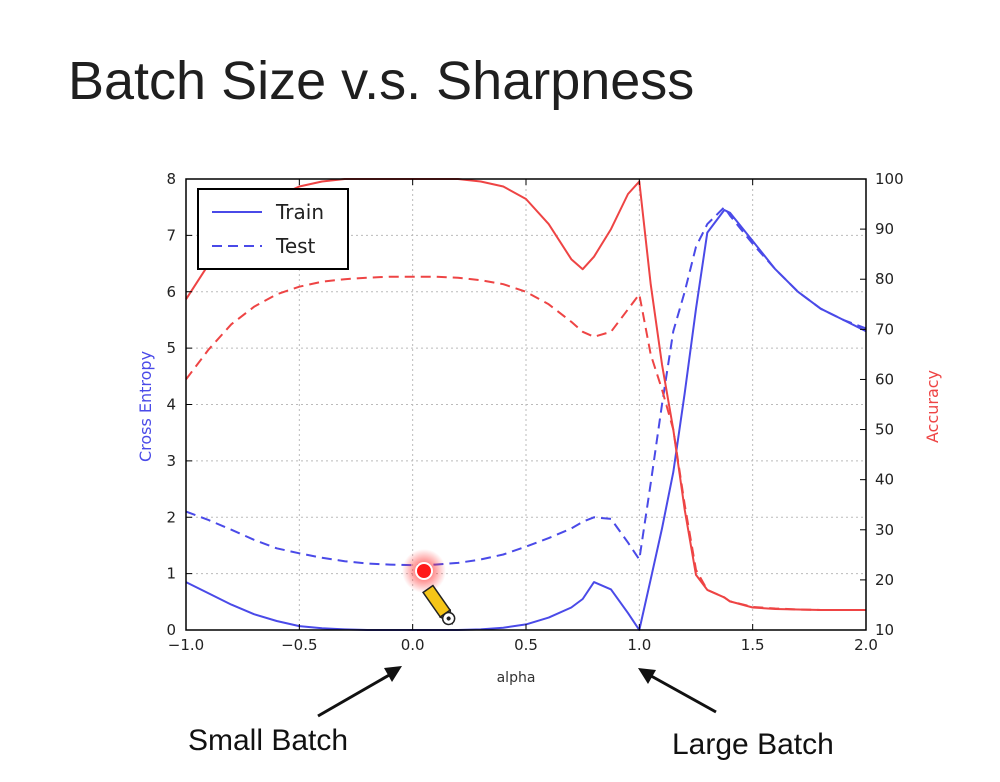 Image resolution: width=1000 pixels, height=782 pixels. I want to click on arrows, so click(517, 692).